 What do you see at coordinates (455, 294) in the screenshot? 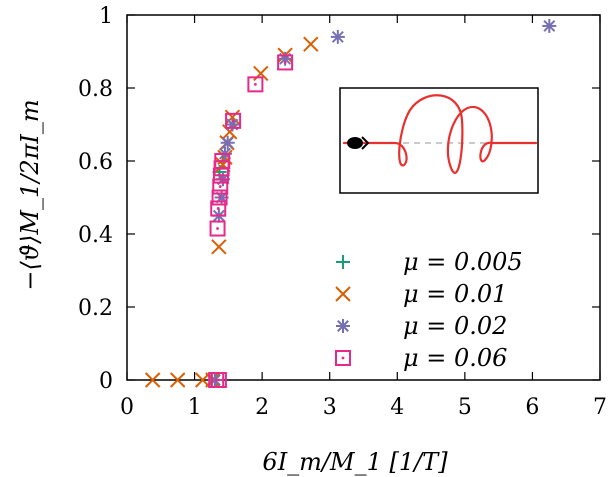
I see `legend-label: μ = 0.01` at bounding box center [455, 294].